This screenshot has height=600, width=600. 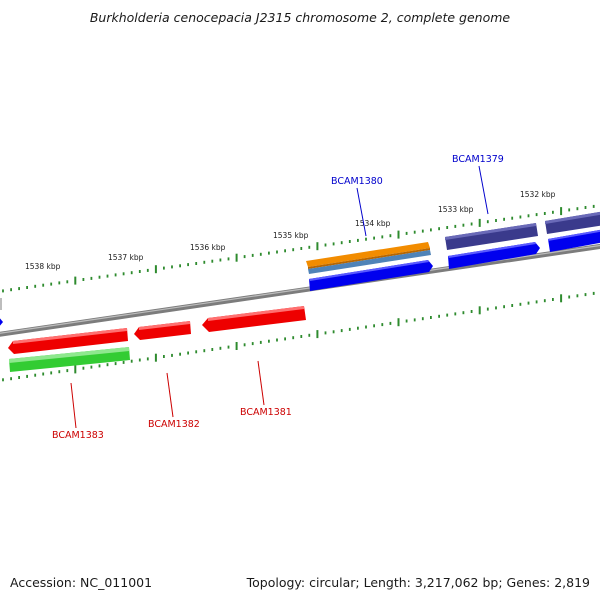 What do you see at coordinates (208, 247) in the screenshot?
I see `scale-label-1536: 1536 kbp` at bounding box center [208, 247].